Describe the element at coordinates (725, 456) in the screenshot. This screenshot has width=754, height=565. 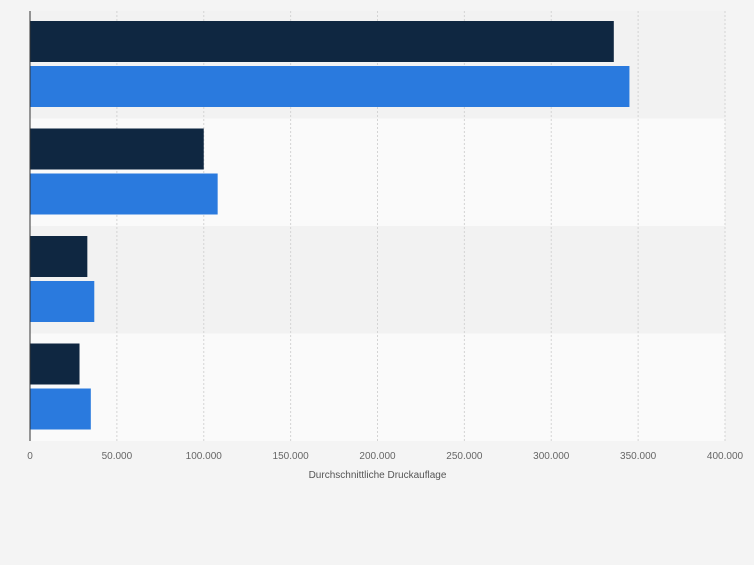
I see `x-tick-label: 400.000` at that location.